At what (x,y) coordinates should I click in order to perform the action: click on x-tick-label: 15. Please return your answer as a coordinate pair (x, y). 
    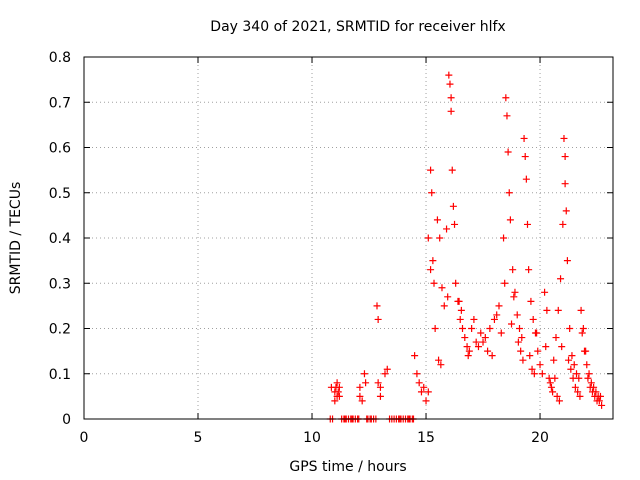
    Looking at the image, I should click on (426, 438).